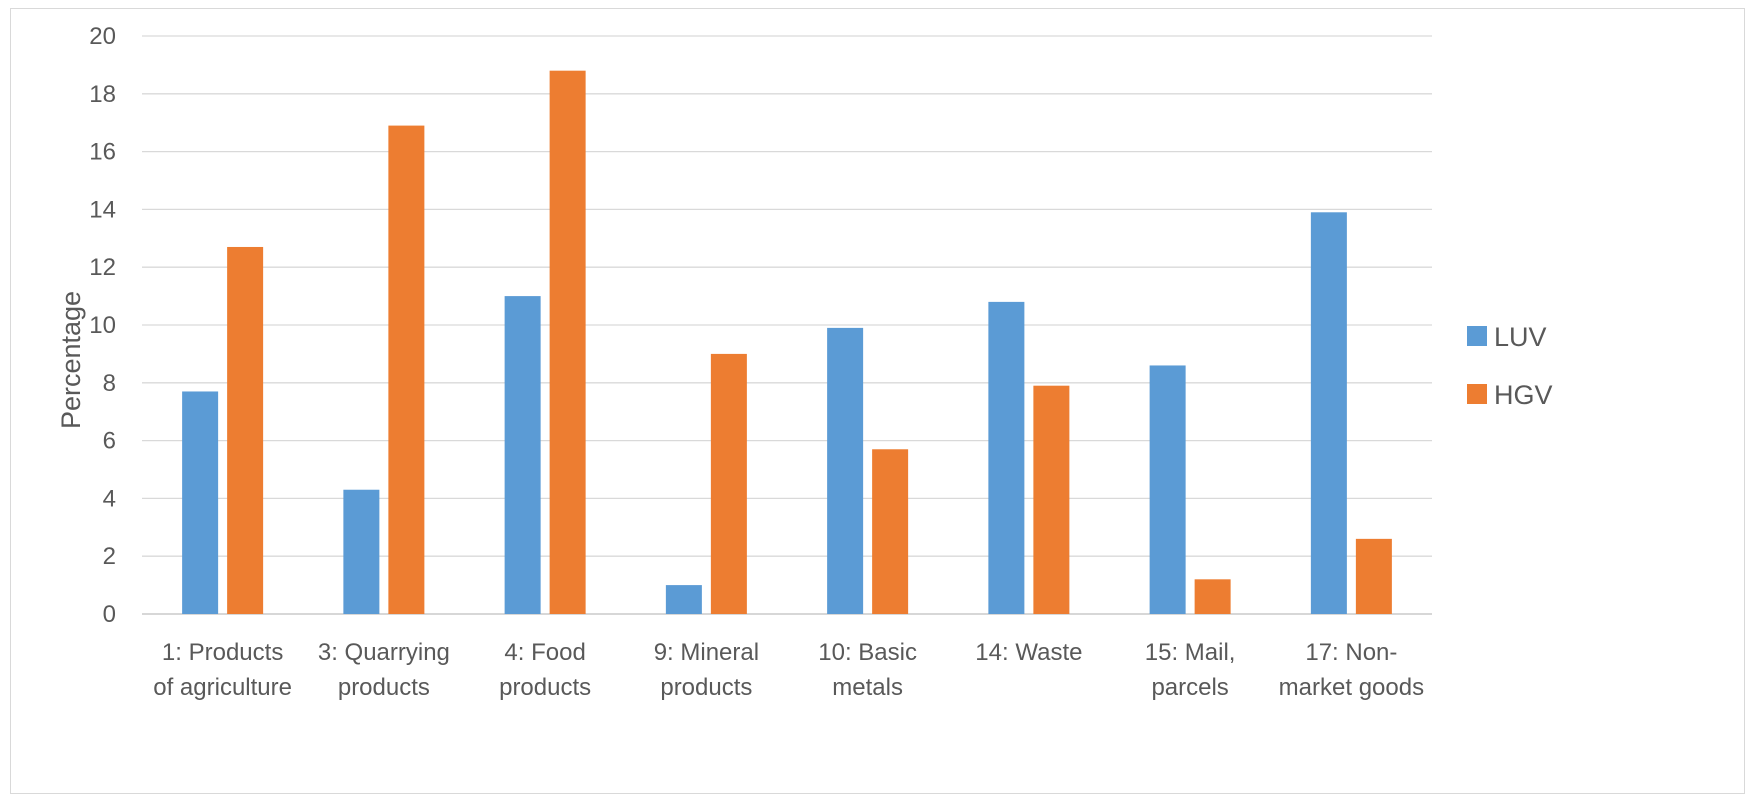 This screenshot has width=1751, height=799. Describe the element at coordinates (1190, 652) in the screenshot. I see `x-tick-label: 15: Mail,` at that location.